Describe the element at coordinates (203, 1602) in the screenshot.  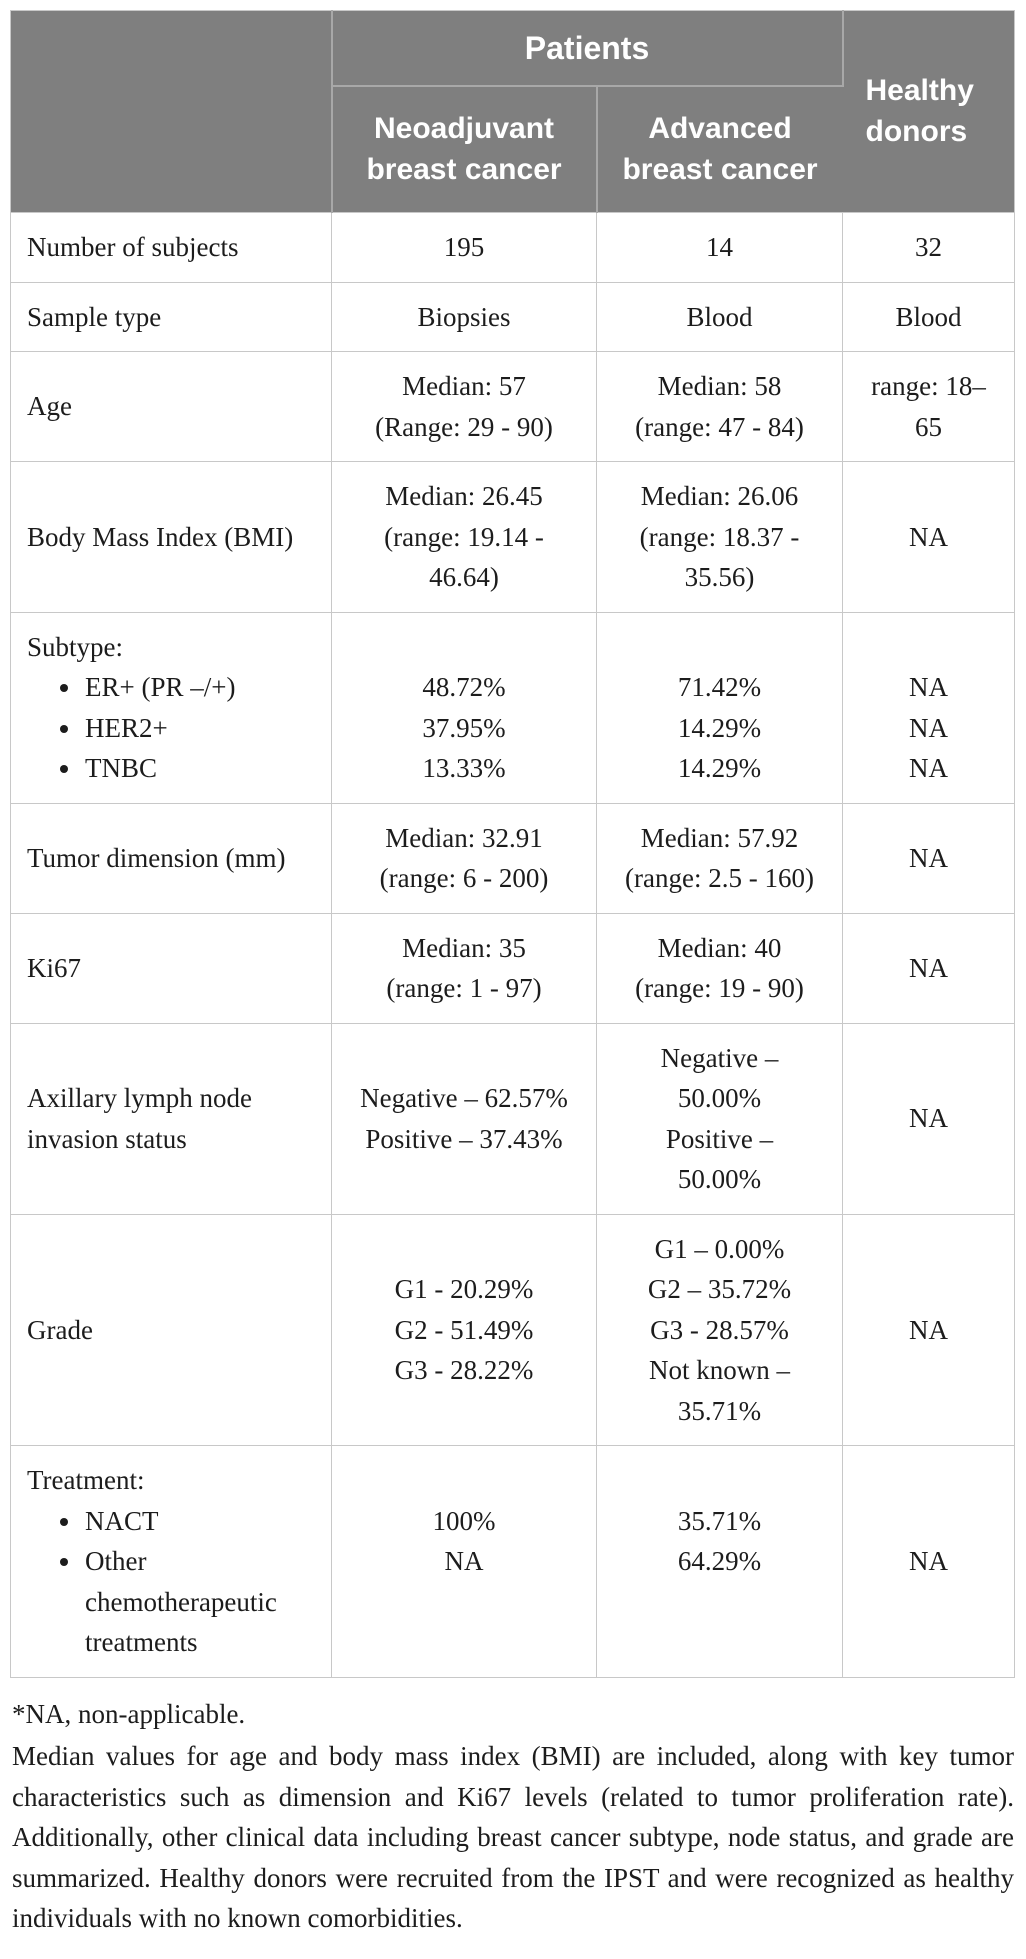
I see `bullet-item: Other chemotherapeutic treatments` at that location.